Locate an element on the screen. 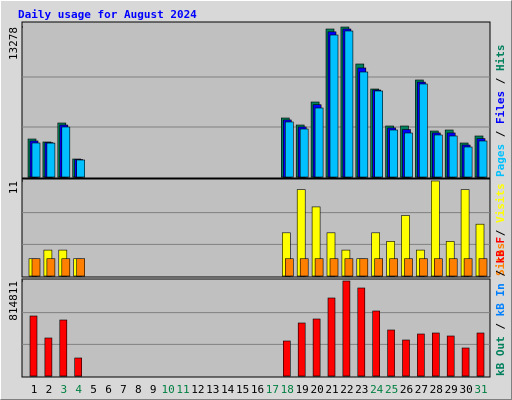 The image size is (512, 400). x-tick-label: 3 is located at coordinates (63, 389).